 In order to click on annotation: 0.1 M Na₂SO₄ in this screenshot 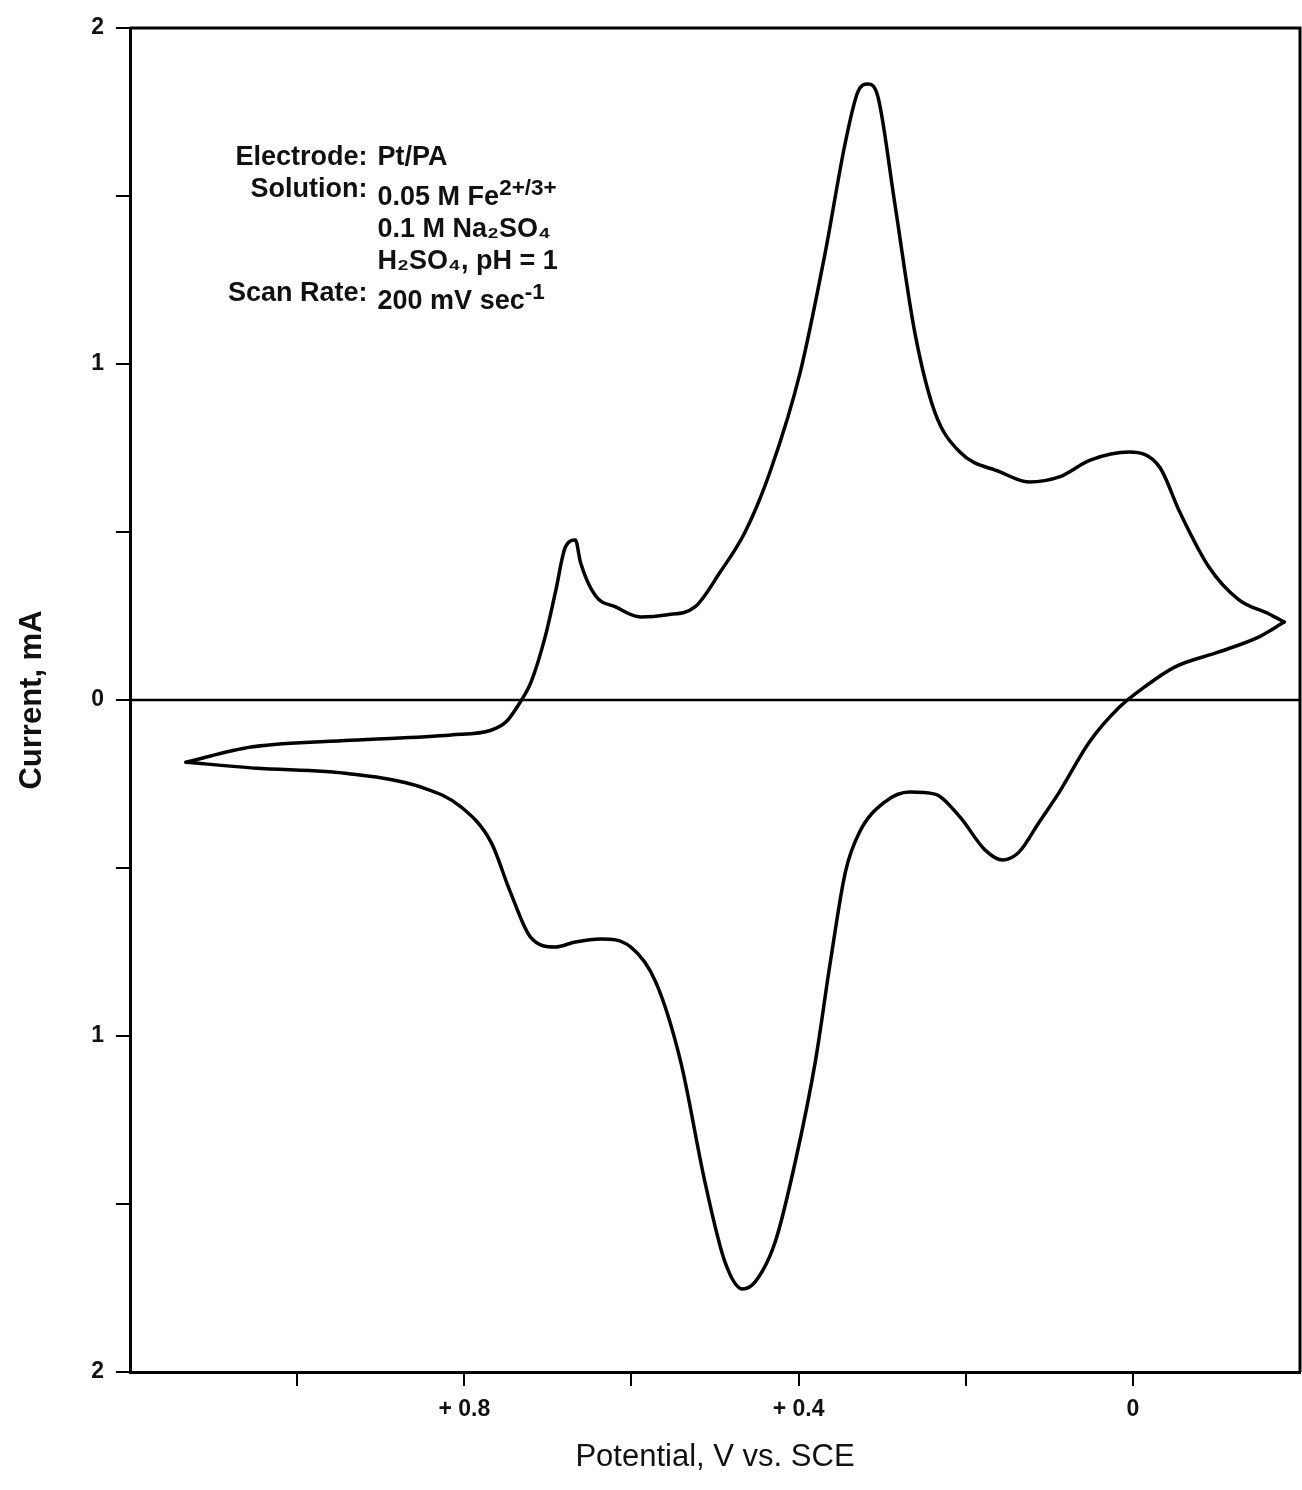, I will do `click(464, 228)`.